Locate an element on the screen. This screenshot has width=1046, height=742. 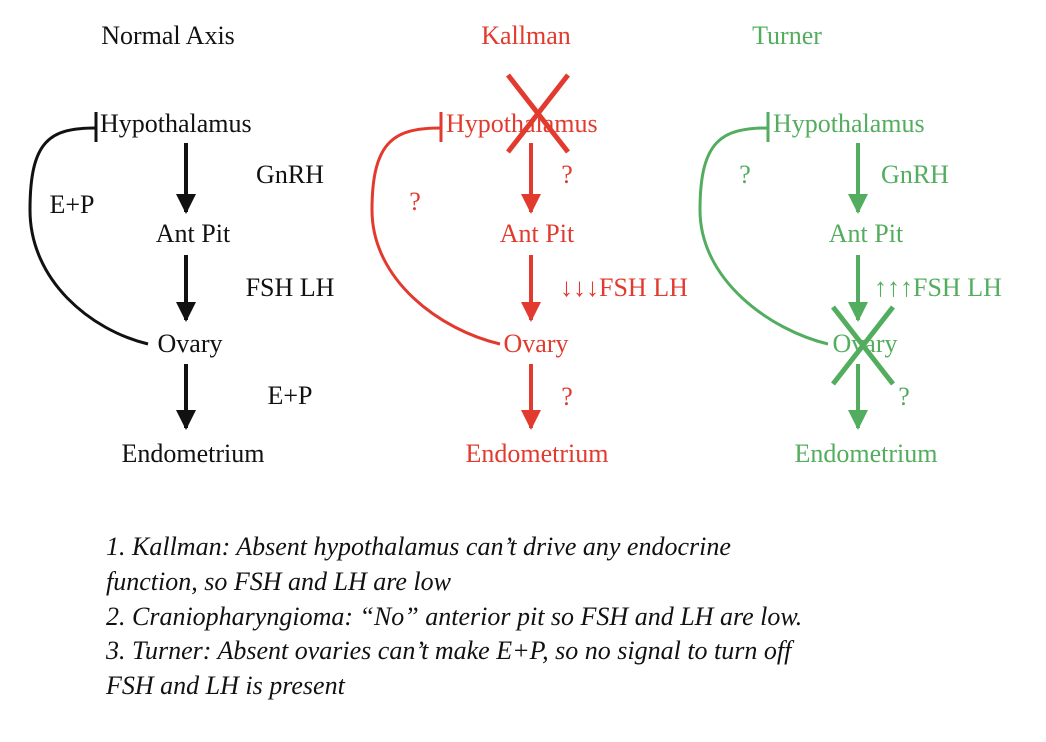
normal-fsh-lh-label: FSH LH is located at coordinates (290, 287).